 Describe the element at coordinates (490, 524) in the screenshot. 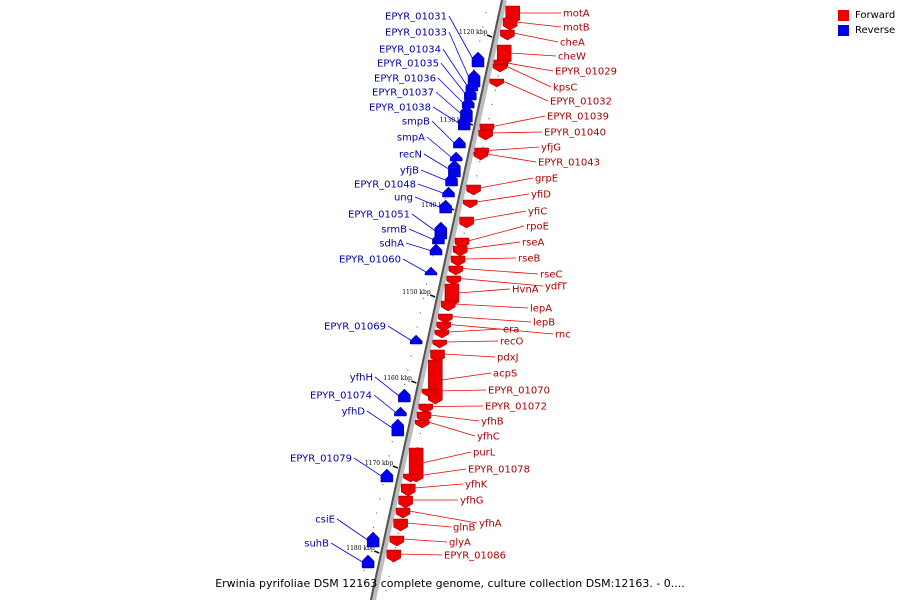

I see `forward-gene-label: yfhA` at that location.